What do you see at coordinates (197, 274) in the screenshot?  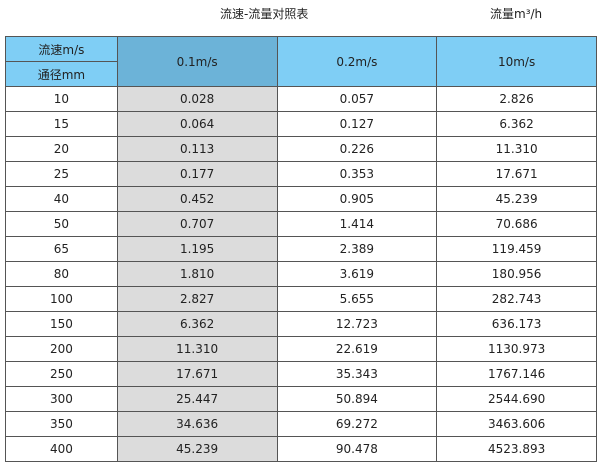 I see `flow-cell: 1.810` at bounding box center [197, 274].